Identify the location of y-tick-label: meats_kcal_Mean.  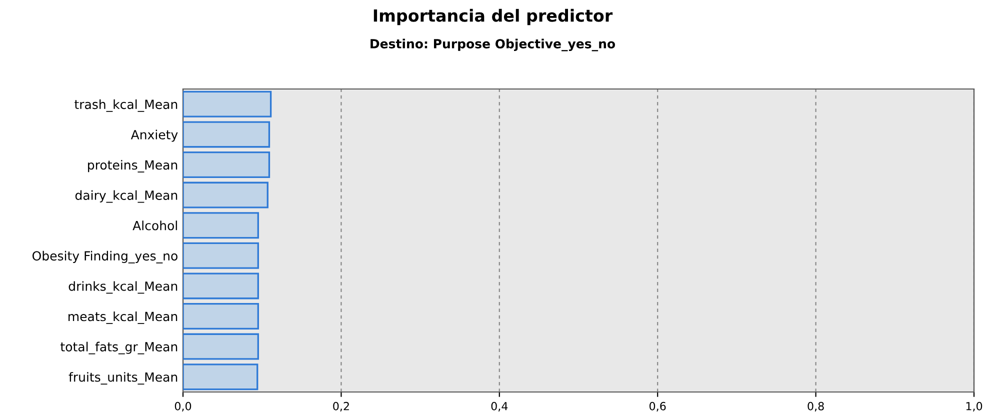
(123, 318).